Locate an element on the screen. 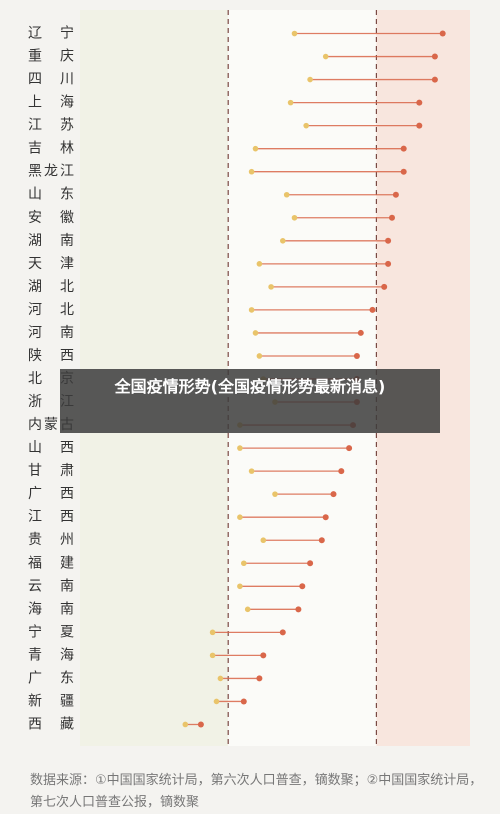  category-label: 西藏 is located at coordinates (51, 724).